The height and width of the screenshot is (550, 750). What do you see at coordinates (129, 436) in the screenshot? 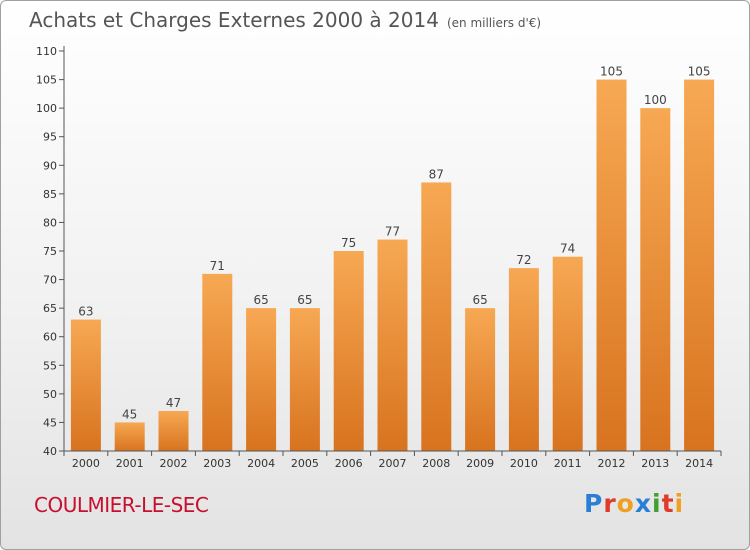
I see `bar-2001` at bounding box center [129, 436].